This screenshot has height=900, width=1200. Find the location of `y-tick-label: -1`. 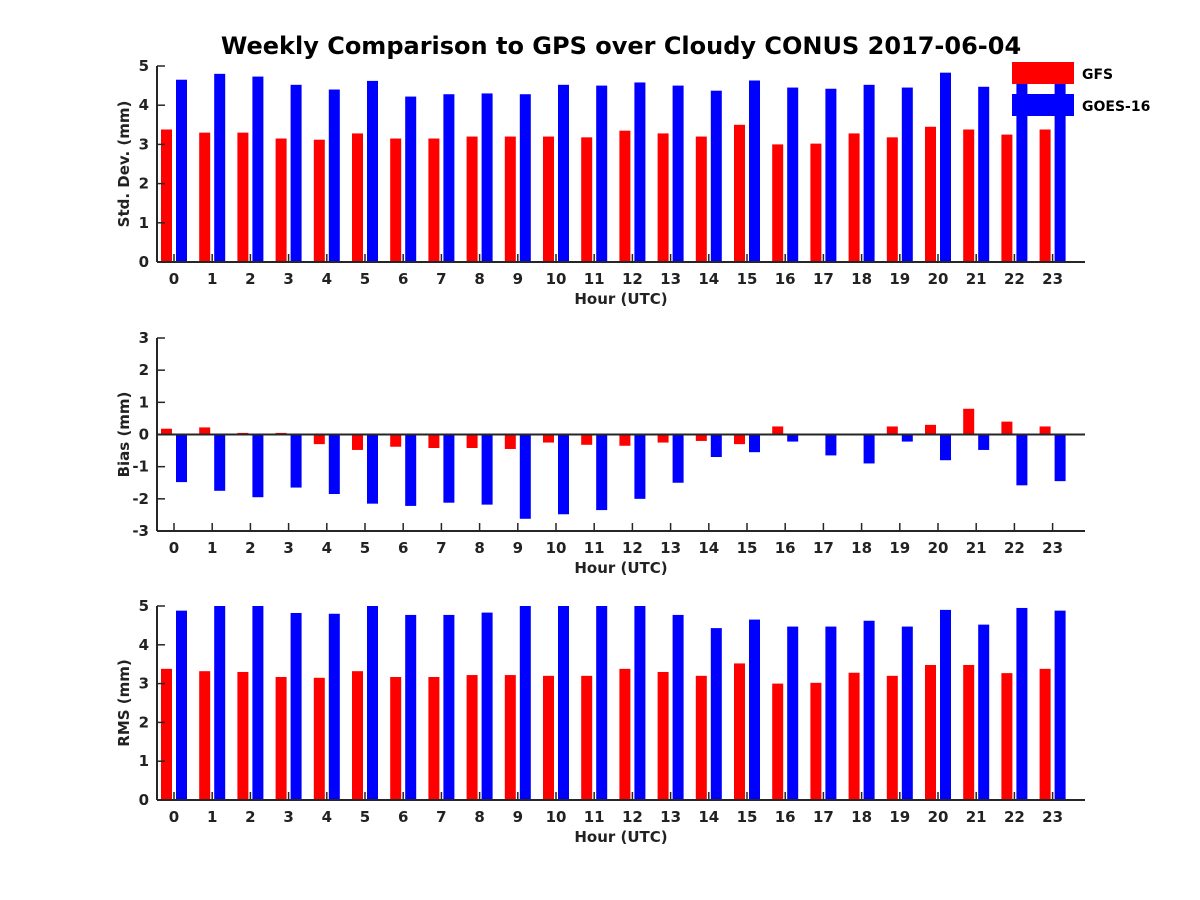

y-tick-label: -1 is located at coordinates (140, 467).